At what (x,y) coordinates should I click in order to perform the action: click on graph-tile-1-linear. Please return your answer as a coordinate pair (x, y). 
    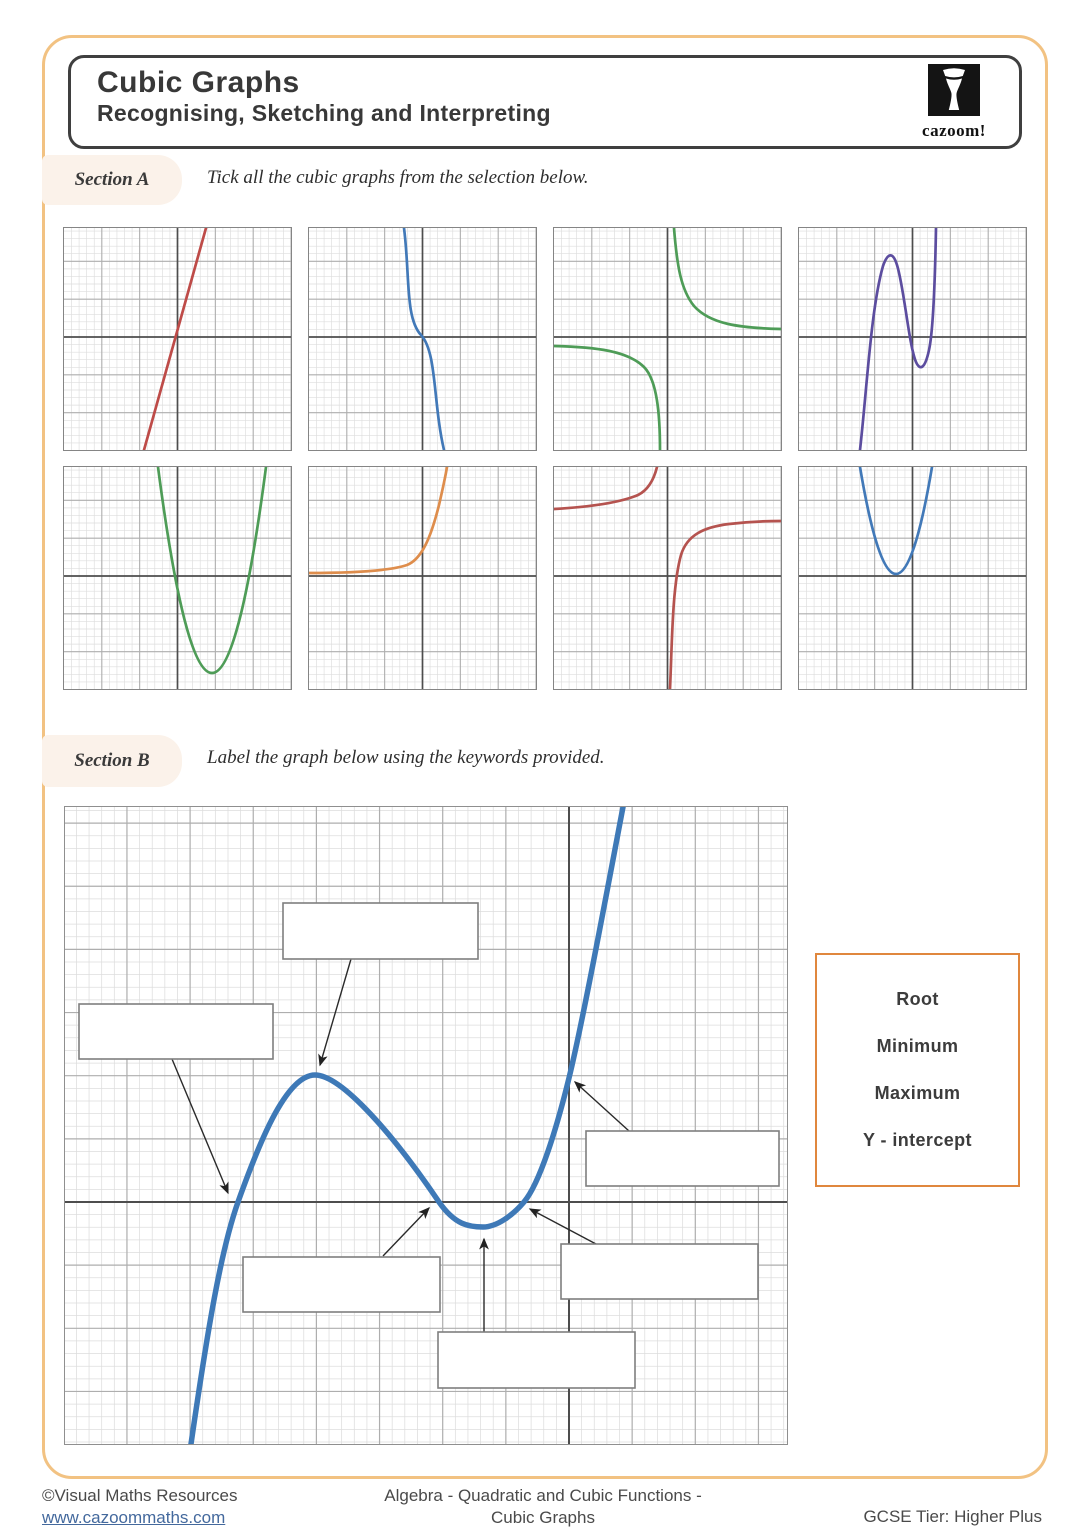
    Looking at the image, I should click on (177, 339).